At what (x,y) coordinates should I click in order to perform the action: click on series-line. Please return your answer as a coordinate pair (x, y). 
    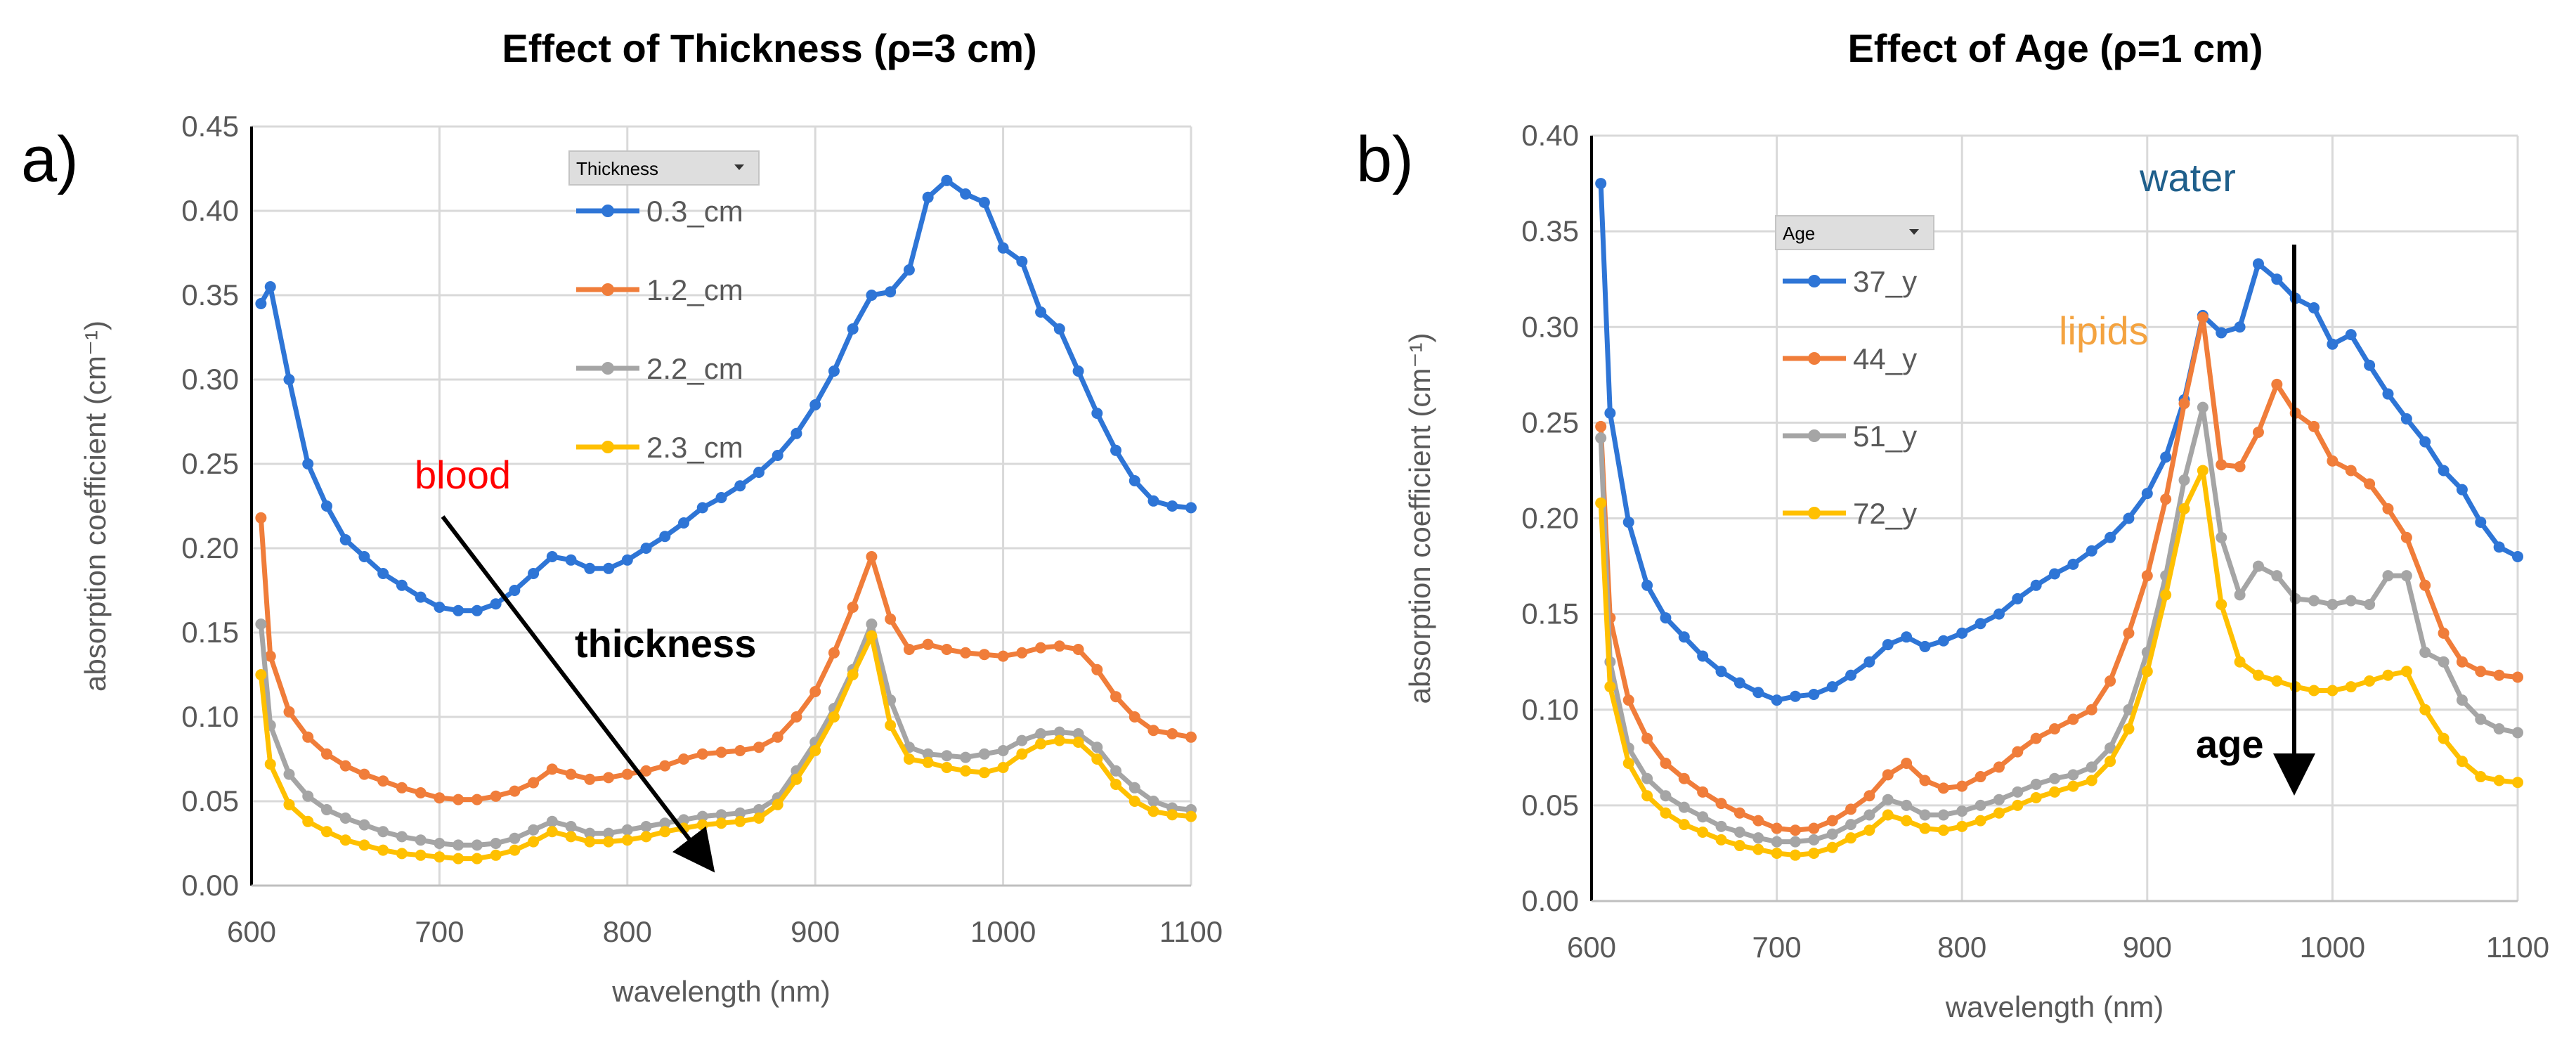
    Looking at the image, I should click on (725, 396).